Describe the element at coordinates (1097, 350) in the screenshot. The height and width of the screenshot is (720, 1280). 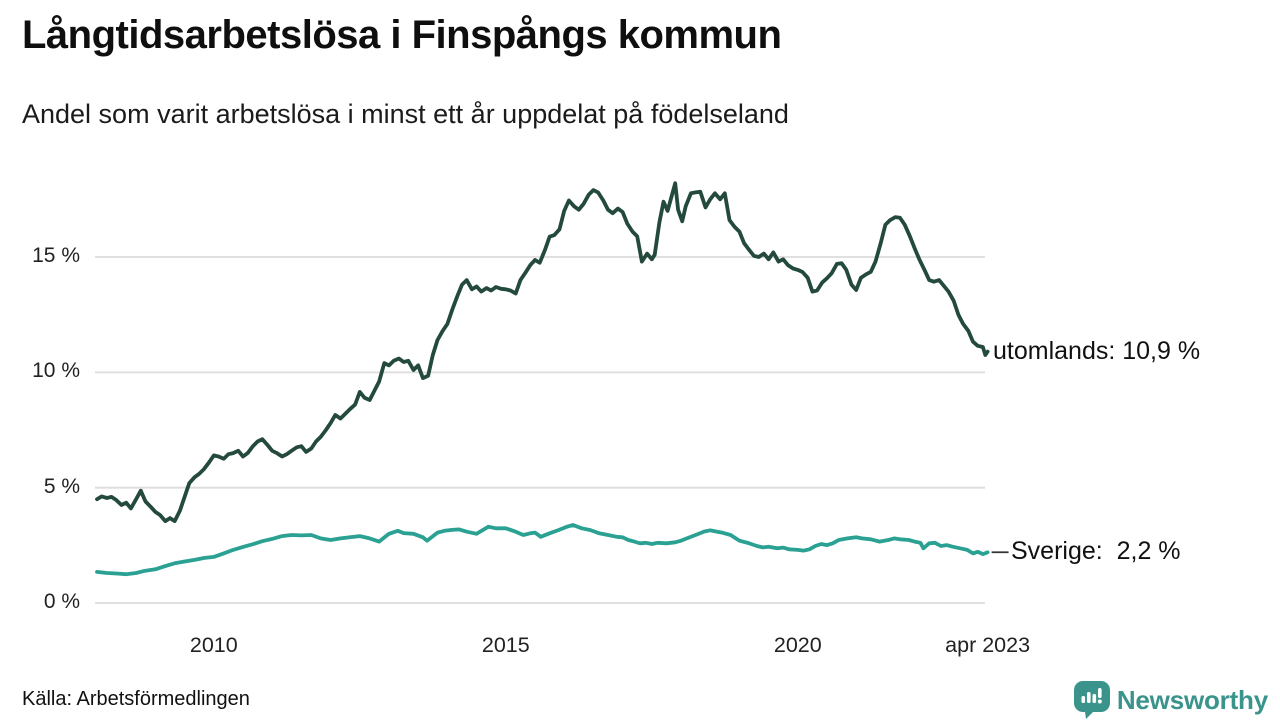
I see `series-end-label-utomlands: utomlands: 10,9 %` at that location.